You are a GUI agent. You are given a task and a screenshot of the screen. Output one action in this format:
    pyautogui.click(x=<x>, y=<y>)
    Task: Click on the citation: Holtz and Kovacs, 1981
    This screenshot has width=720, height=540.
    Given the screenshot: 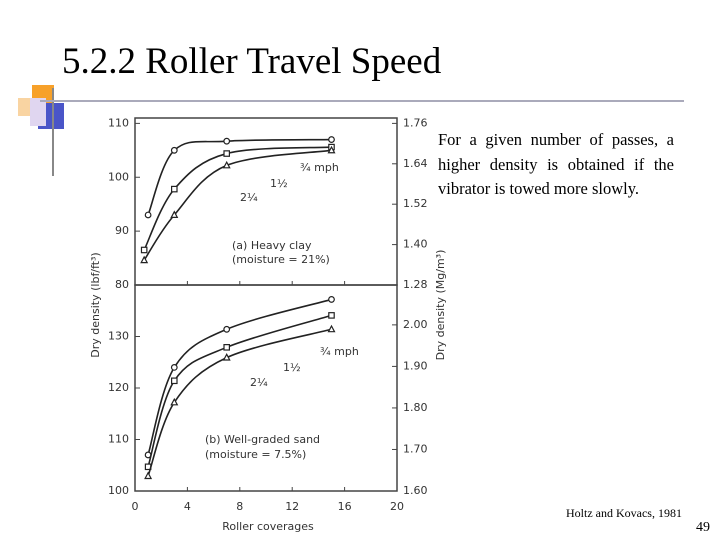 What is the action you would take?
    pyautogui.click(x=624, y=513)
    